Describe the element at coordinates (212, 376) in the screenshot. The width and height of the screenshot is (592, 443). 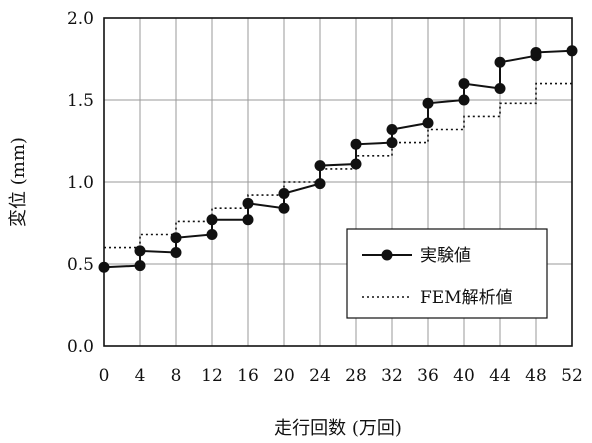
I see `x-tick-label-3: 12` at that location.